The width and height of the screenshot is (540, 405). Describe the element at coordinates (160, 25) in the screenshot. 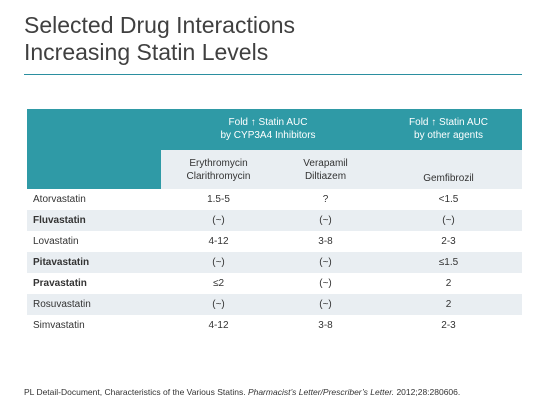

I see `slide-title-line1: Selected Drug Interactions` at that location.